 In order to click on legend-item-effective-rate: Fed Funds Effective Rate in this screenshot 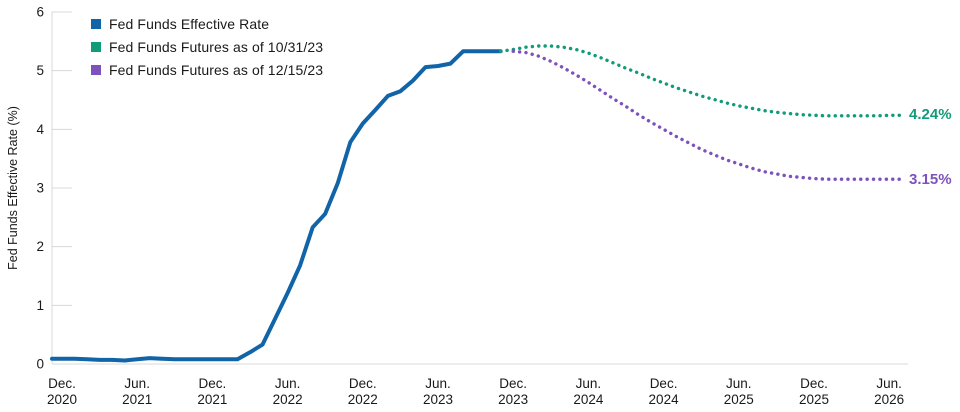, I will do `click(207, 23)`.